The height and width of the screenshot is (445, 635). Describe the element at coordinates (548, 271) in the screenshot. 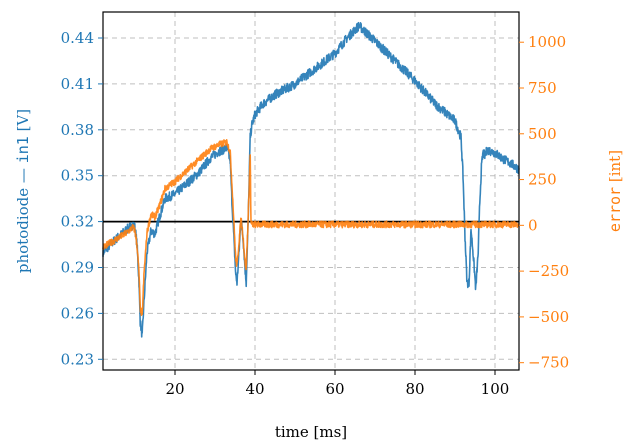

I see `y-right-tick-label: −250` at that location.